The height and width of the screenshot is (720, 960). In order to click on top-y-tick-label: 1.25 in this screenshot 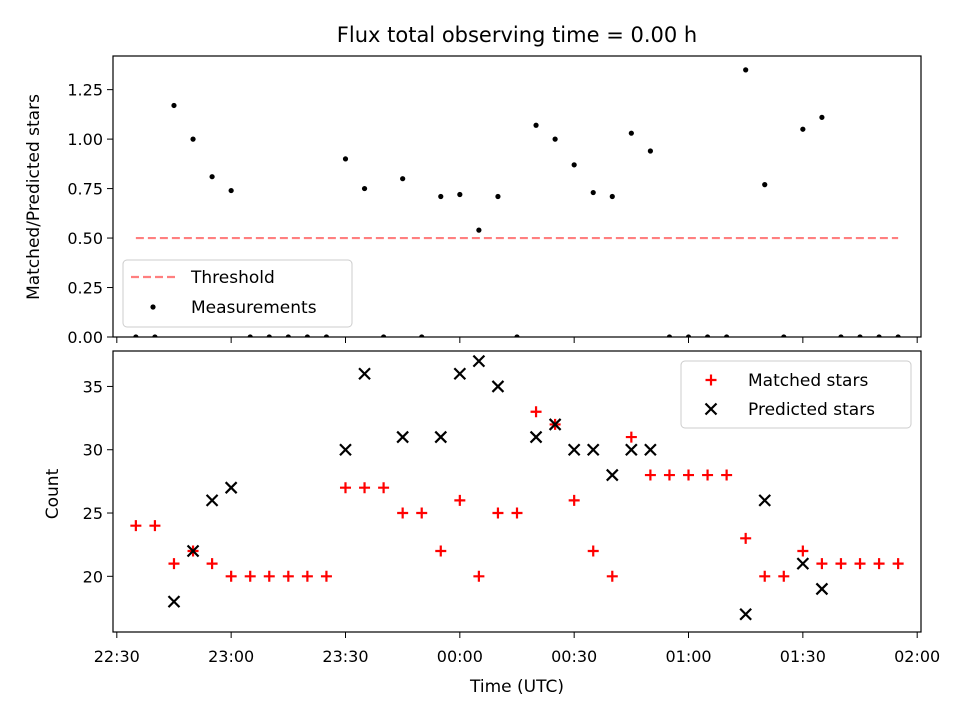, I will do `click(85, 90)`.